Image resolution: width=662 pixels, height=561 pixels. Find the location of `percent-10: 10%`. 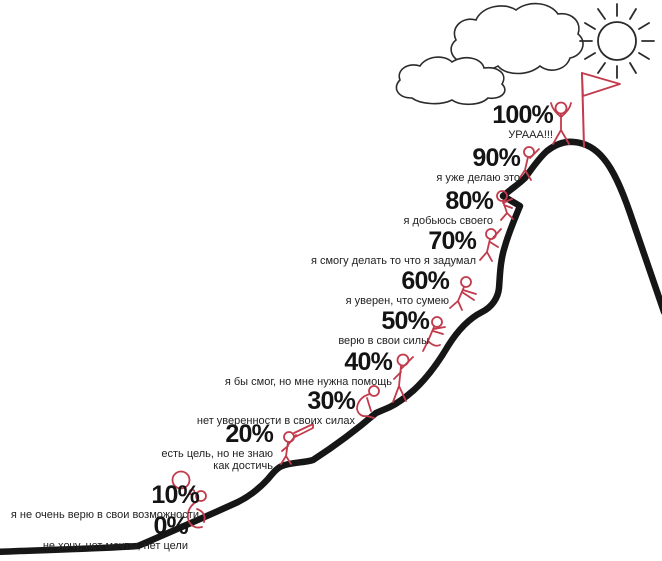

percent-10: 10% is located at coordinates (175, 495).